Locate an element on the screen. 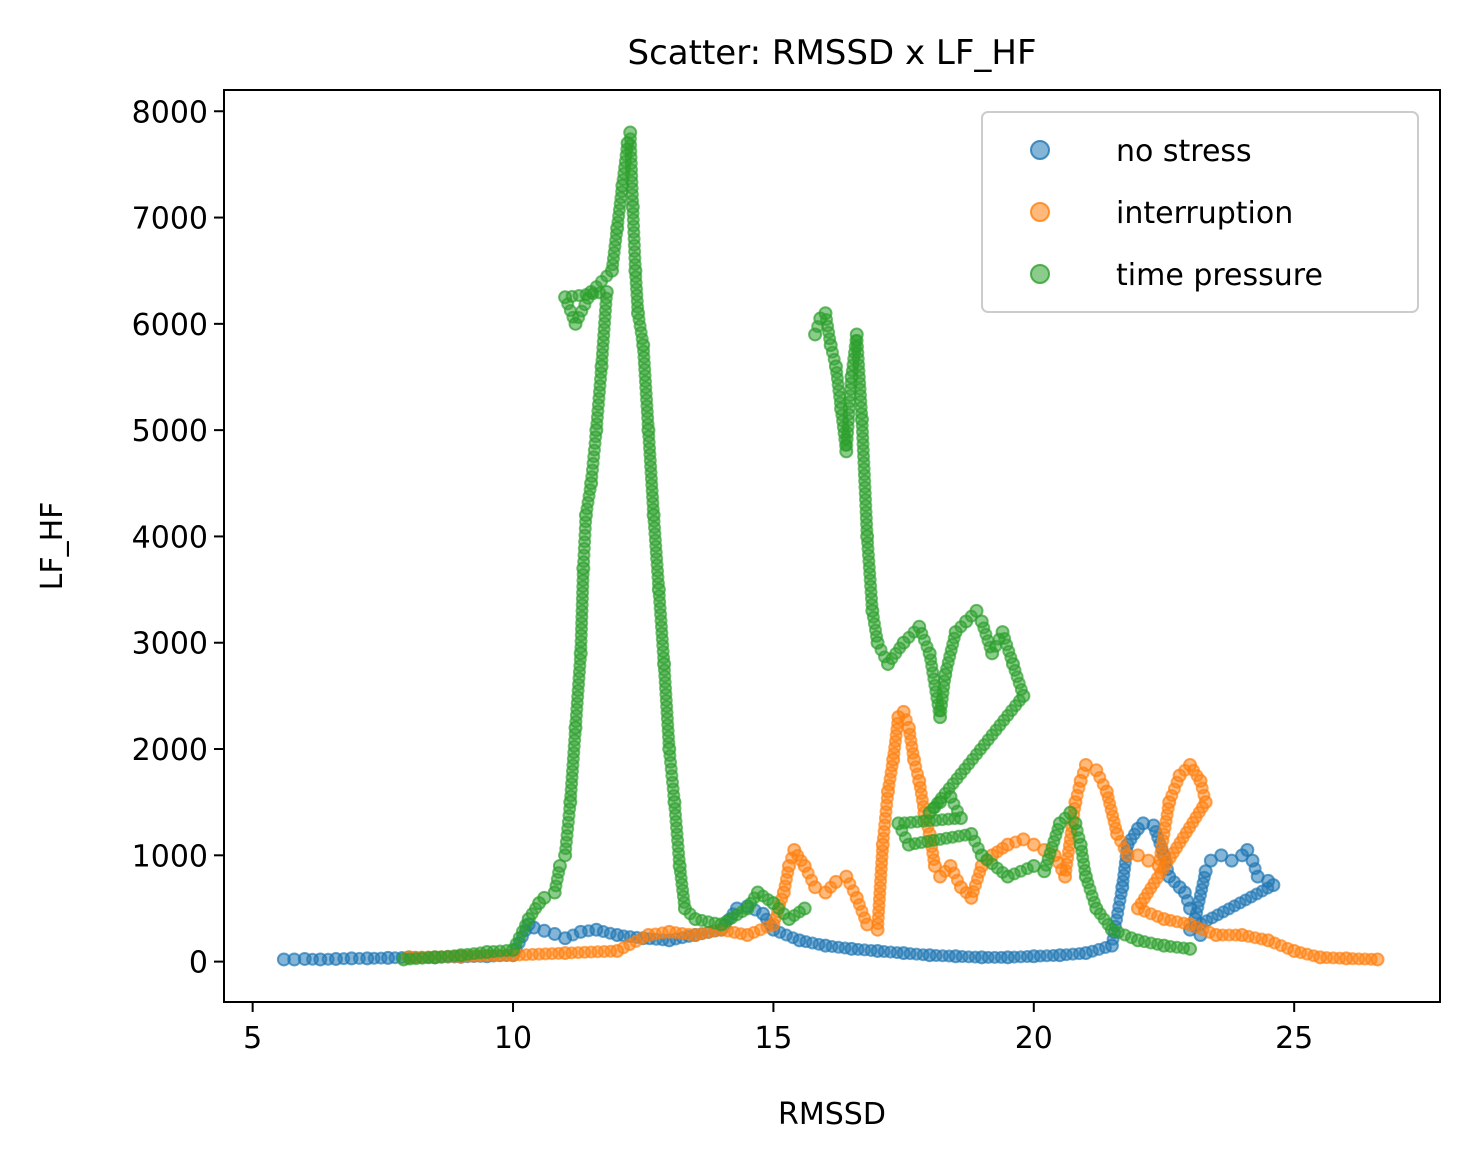 Image resolution: width=1470 pixels, height=1169 pixels. x-tick-label: 15 is located at coordinates (773, 1038).